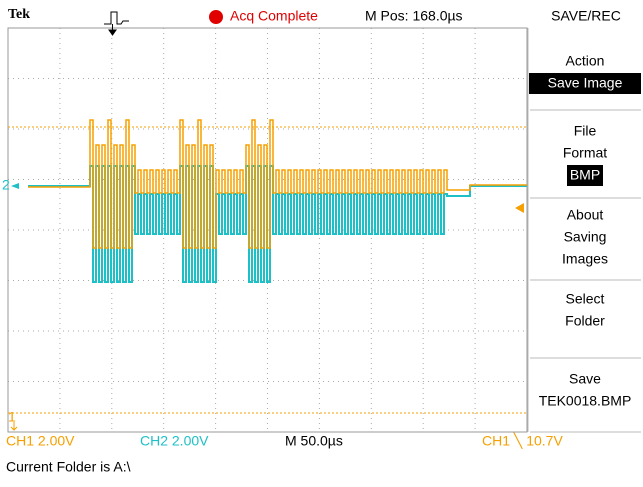 This screenshot has height=487, width=643. What do you see at coordinates (585, 259) in the screenshot?
I see `menu-label: Images` at bounding box center [585, 259].